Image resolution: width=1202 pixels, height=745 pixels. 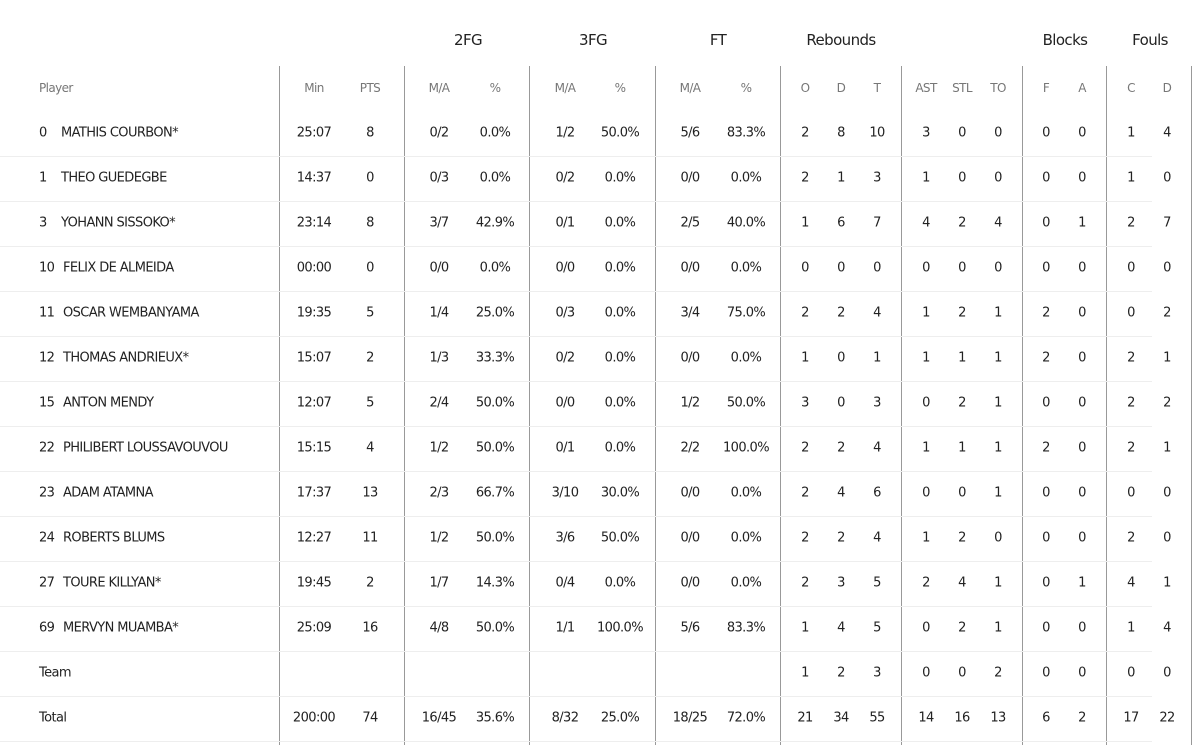 What do you see at coordinates (877, 718) in the screenshot?
I see `stat-cell: 55` at bounding box center [877, 718].